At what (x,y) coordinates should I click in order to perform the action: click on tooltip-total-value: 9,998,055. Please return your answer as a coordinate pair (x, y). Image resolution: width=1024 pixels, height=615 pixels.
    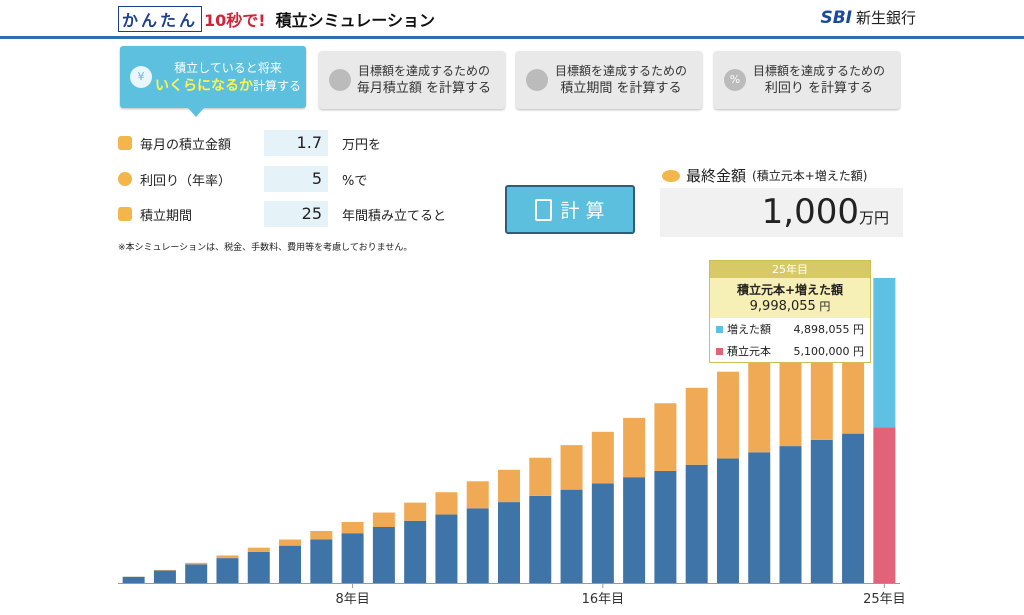
    Looking at the image, I should click on (782, 306).